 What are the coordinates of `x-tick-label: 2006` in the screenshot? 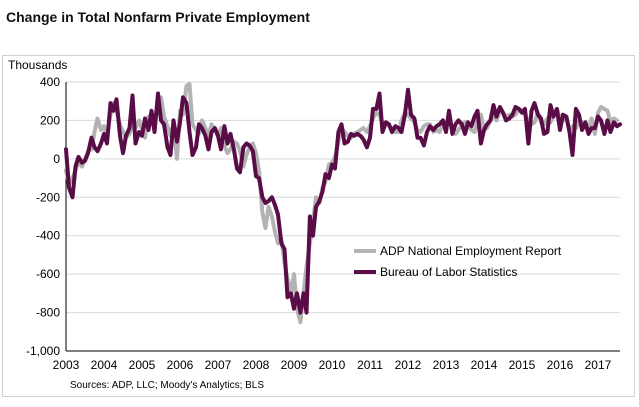 It's located at (180, 365).